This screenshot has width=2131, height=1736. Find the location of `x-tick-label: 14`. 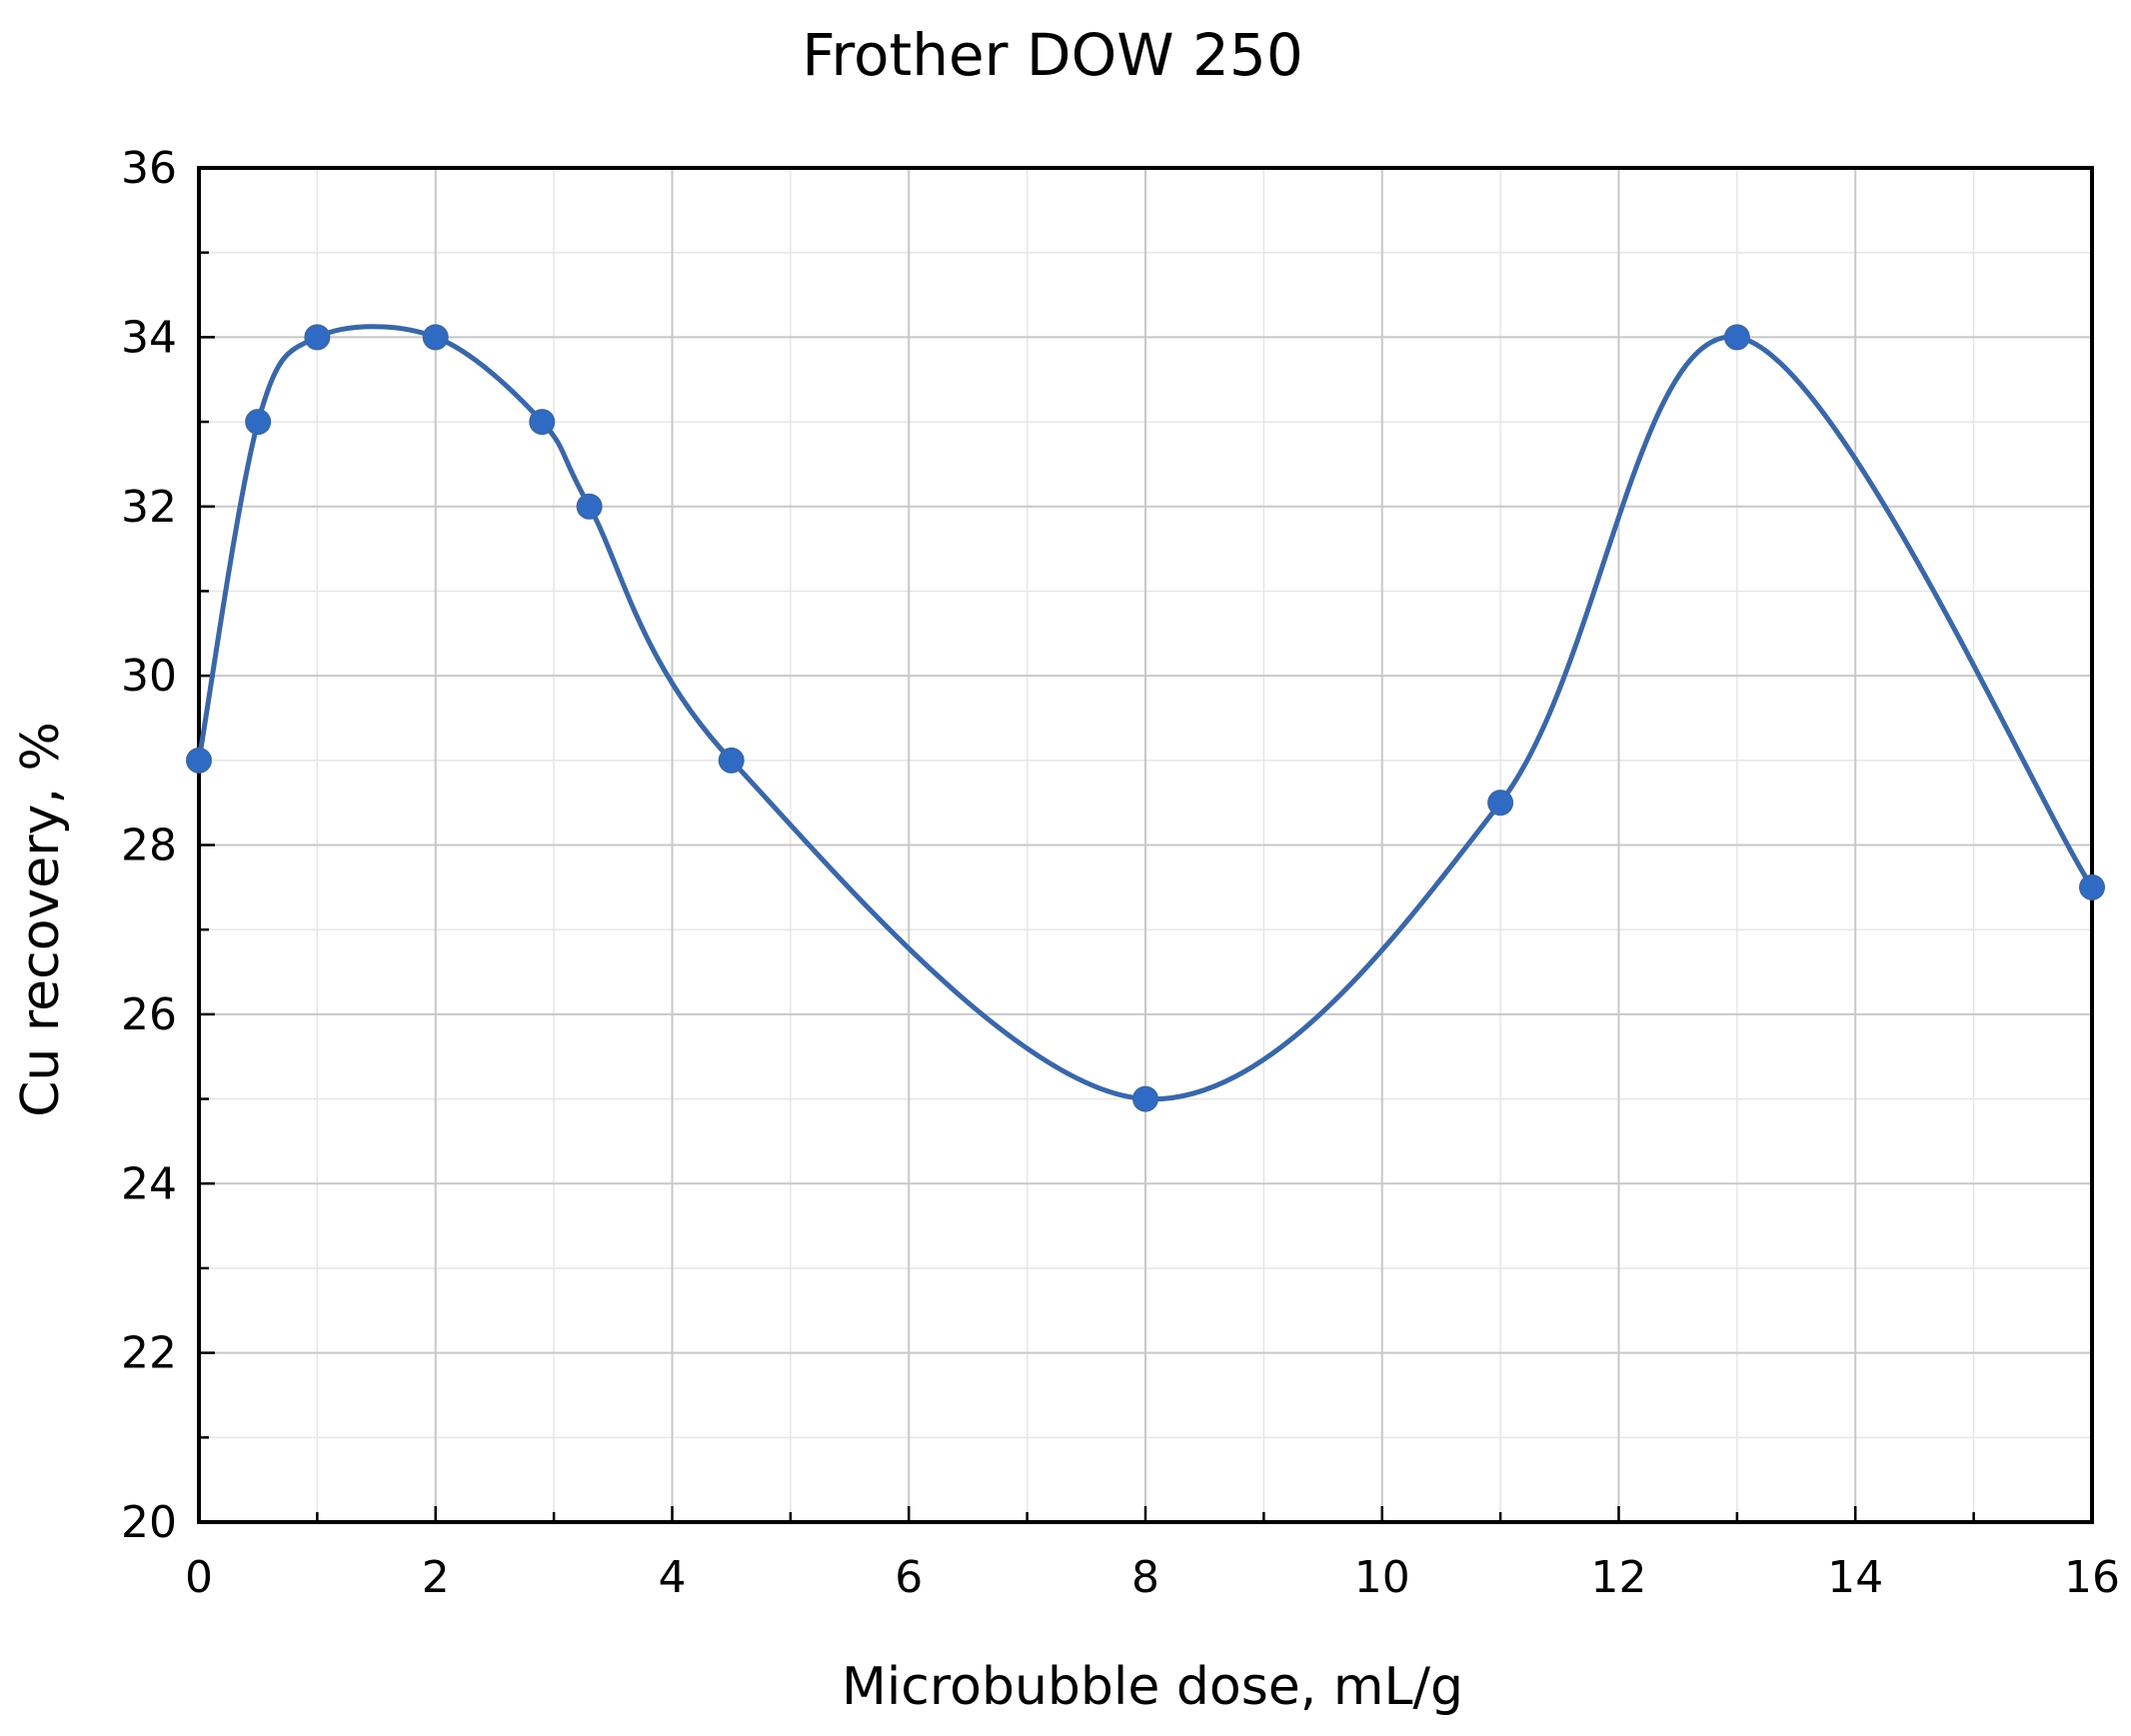

x-tick-label: 14 is located at coordinates (1855, 1577).